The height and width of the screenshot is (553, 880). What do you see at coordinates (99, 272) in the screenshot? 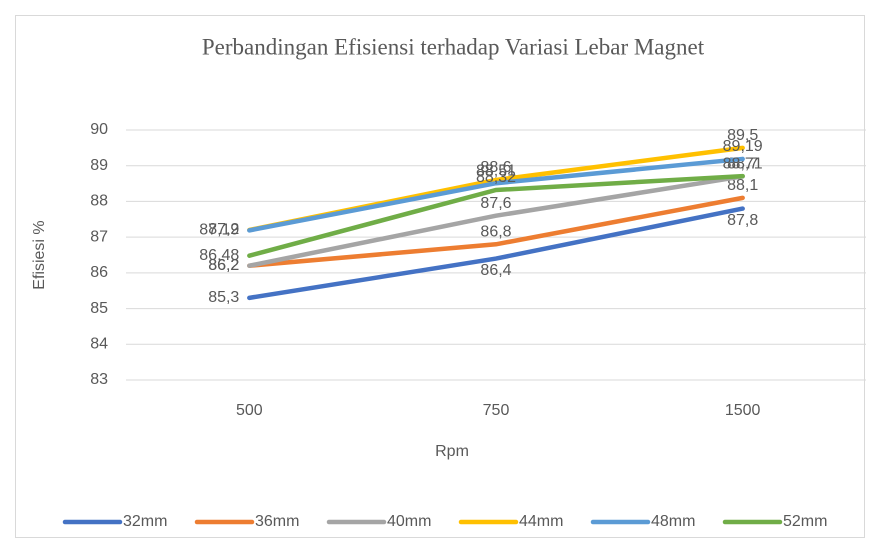
I see `y-tick-label: 86` at bounding box center [99, 272].